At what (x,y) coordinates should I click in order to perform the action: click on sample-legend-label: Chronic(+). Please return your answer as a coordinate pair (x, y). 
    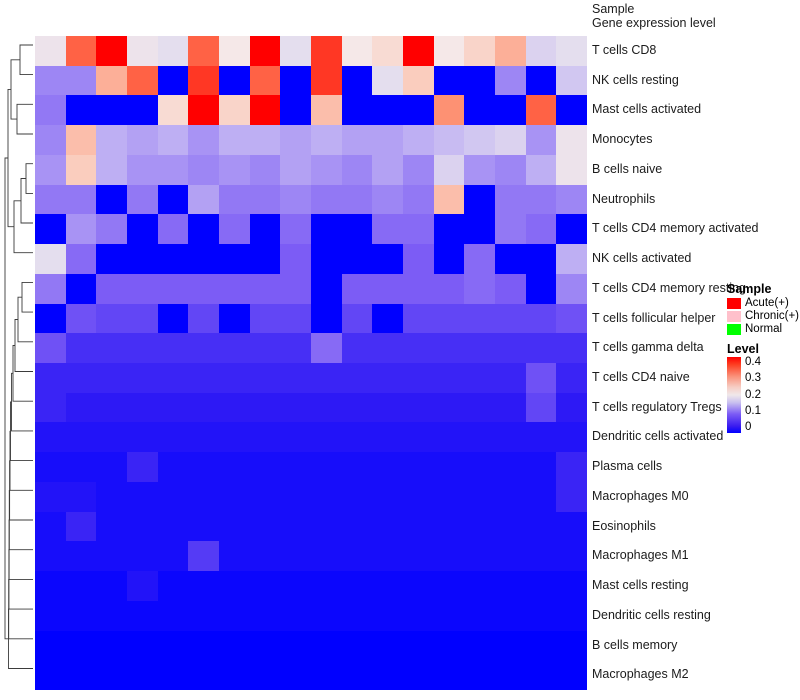
    Looking at the image, I should click on (772, 315).